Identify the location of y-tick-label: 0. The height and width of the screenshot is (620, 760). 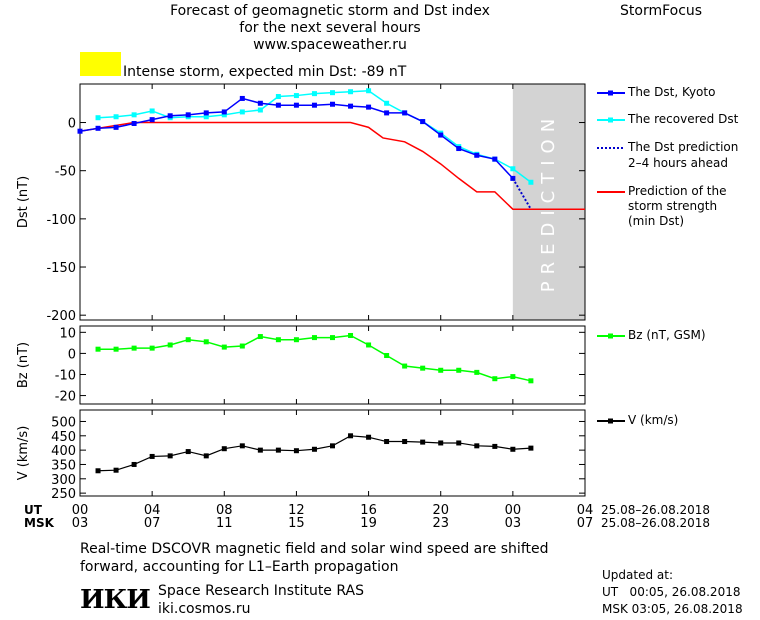
(72, 354).